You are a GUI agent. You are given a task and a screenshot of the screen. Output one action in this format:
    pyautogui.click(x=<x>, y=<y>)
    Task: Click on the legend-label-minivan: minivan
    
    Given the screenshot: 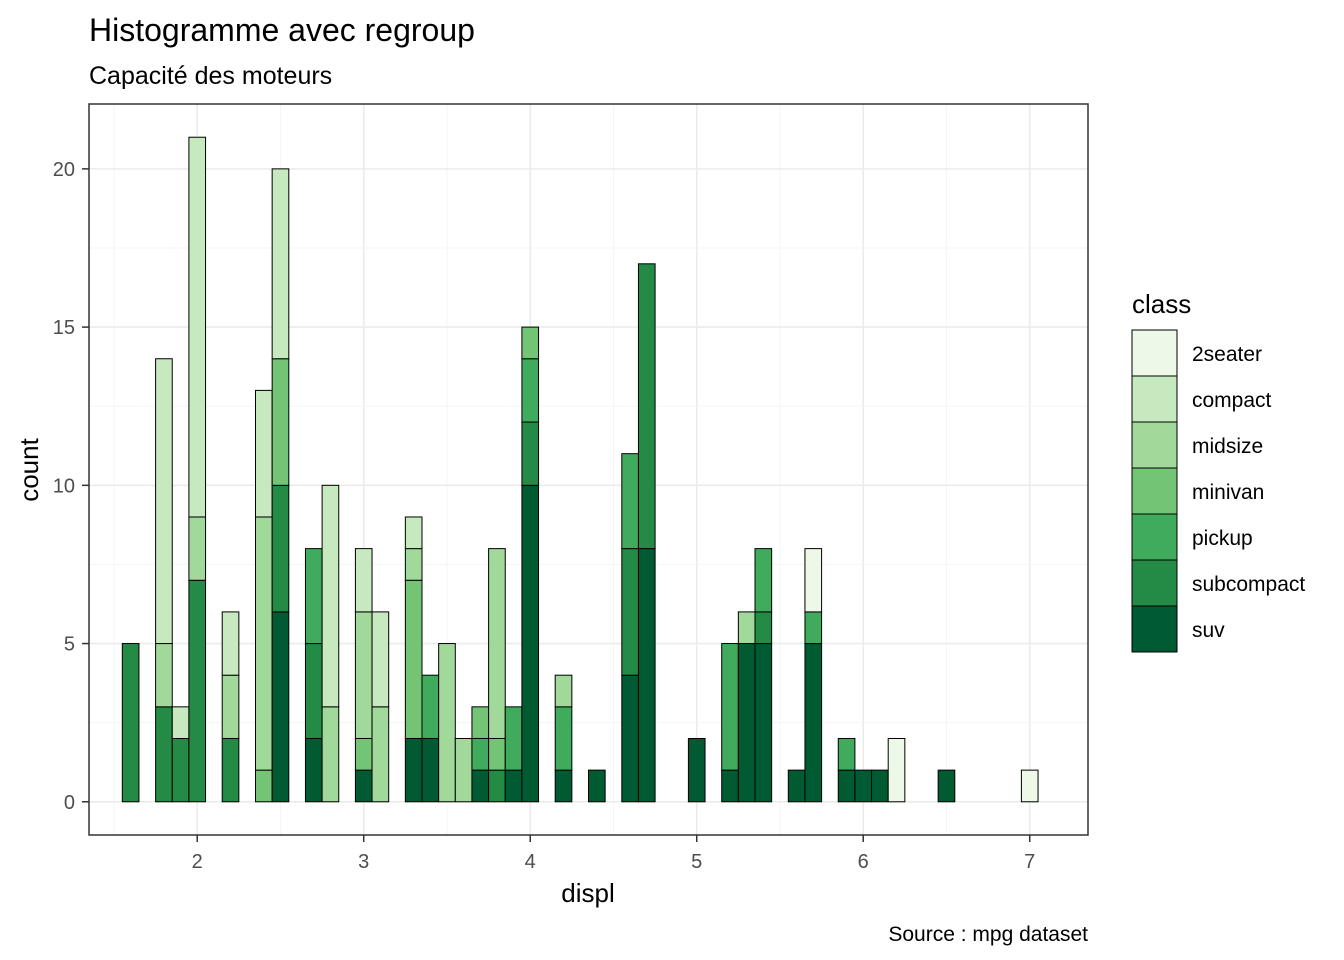 What is the action you would take?
    pyautogui.click(x=1228, y=492)
    